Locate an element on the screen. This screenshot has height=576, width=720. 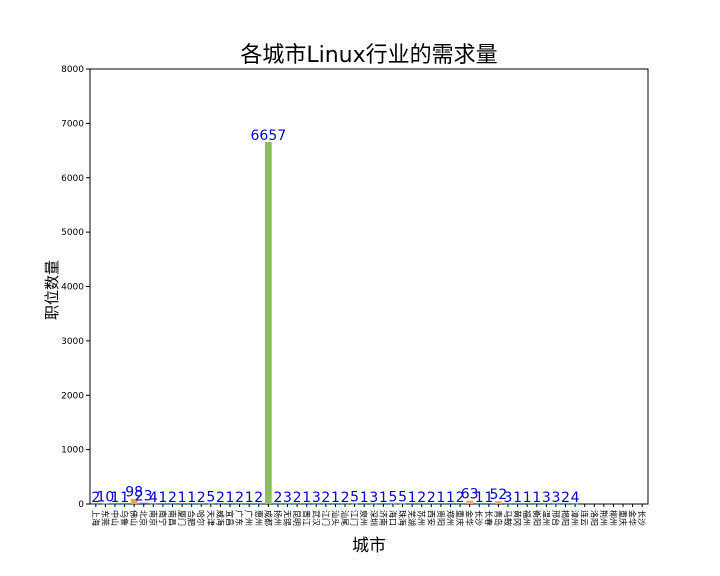
x-tick-label: 惠州 is located at coordinates (259, 518).